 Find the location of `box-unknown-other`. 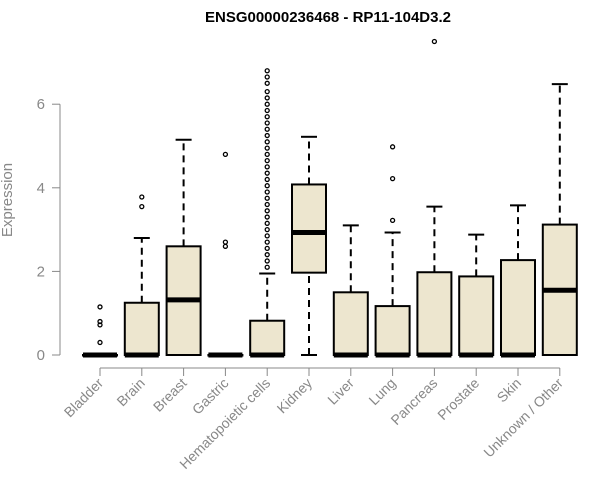

box-unknown-other is located at coordinates (559, 219).